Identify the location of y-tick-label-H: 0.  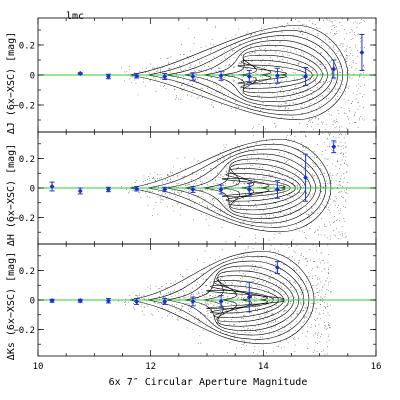
(32, 190).